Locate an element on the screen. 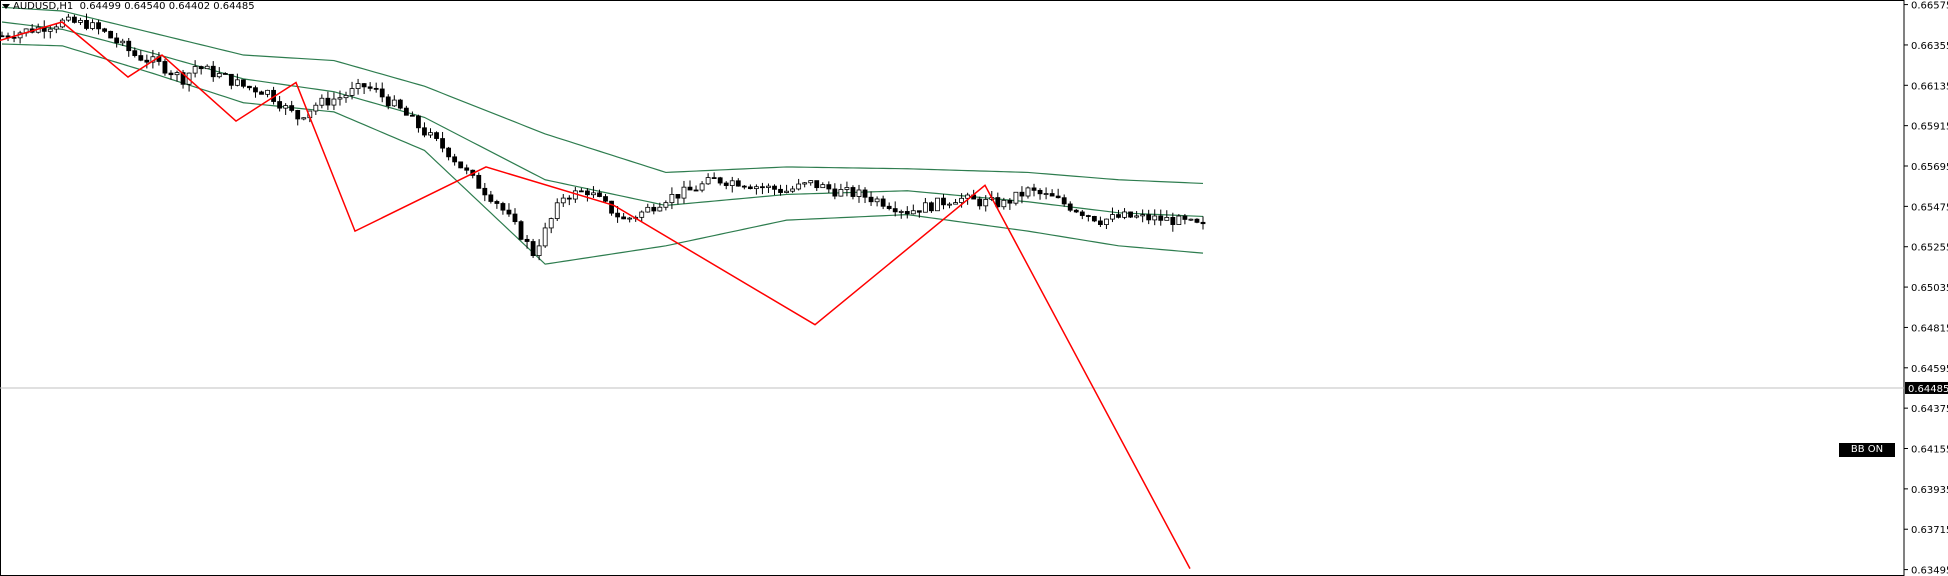  y-tick-label: 0.65035 is located at coordinates (1929, 288).